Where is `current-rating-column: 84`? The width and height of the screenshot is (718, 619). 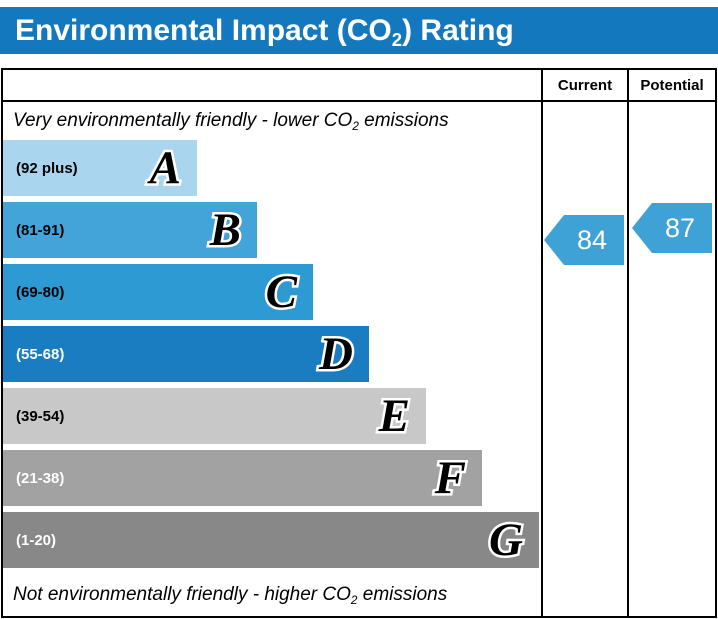
current-rating-column: 84 is located at coordinates (584, 359).